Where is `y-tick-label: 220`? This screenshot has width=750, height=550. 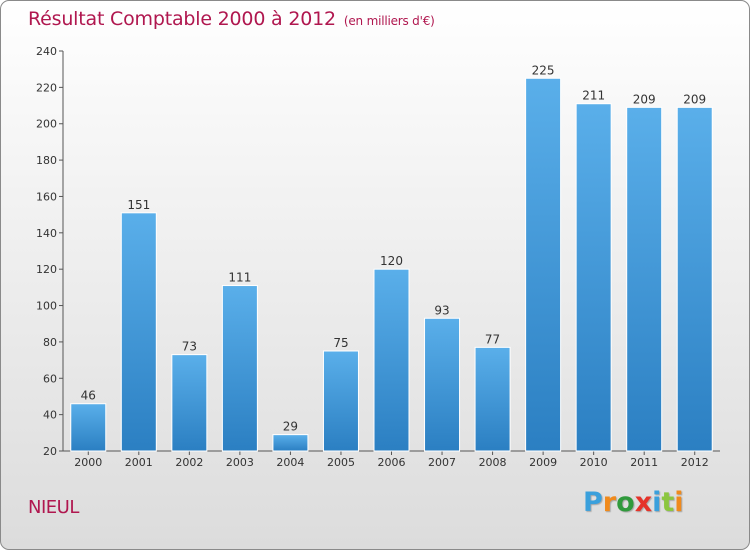 y-tick-label: 220 is located at coordinates (46, 87).